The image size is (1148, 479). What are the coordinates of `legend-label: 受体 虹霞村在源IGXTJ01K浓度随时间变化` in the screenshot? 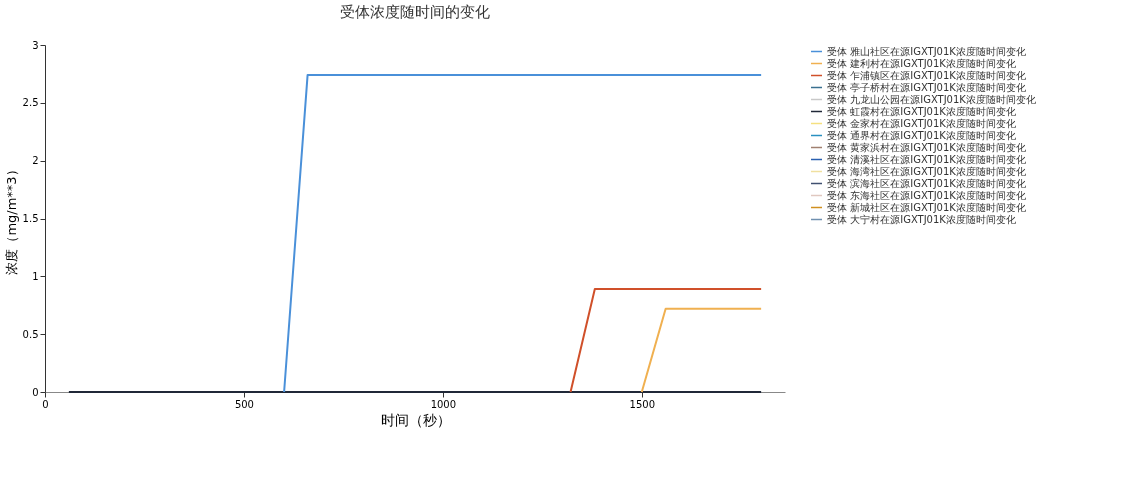 It's located at (921, 111).